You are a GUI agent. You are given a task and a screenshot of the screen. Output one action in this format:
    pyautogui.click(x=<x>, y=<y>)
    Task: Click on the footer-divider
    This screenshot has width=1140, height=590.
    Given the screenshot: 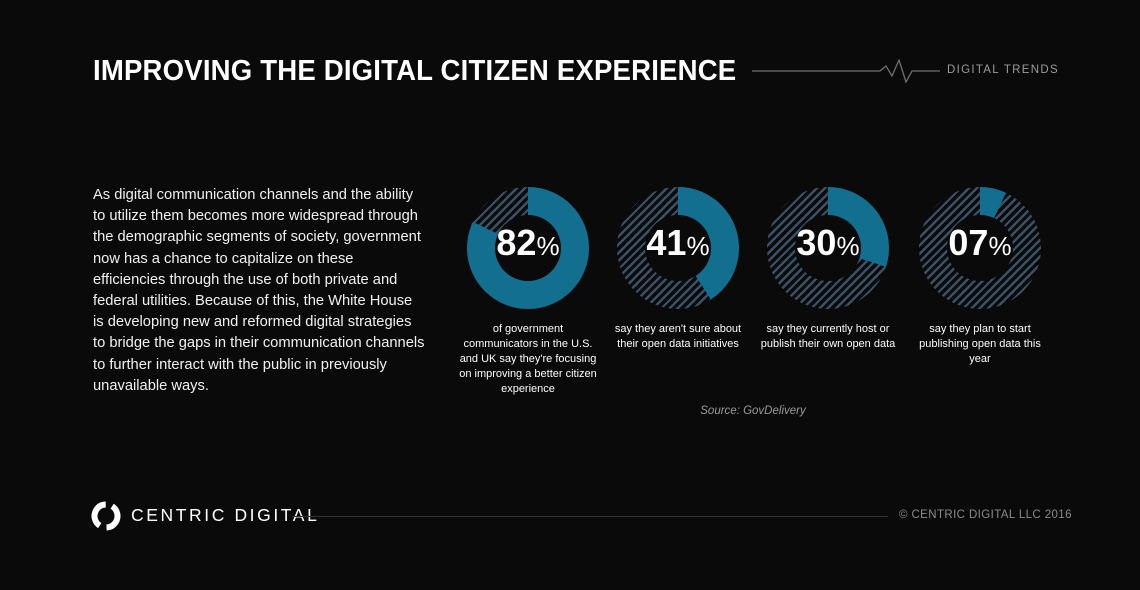 What is the action you would take?
    pyautogui.click(x=590, y=516)
    